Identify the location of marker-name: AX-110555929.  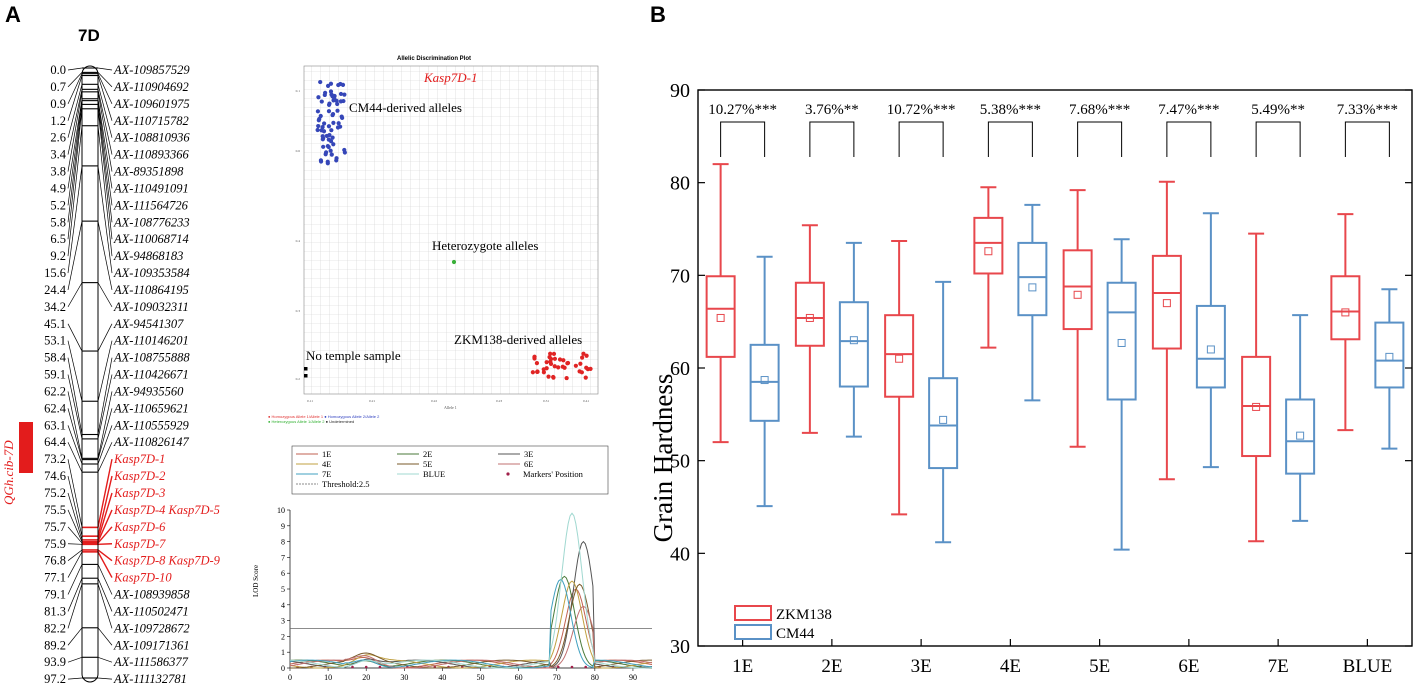
(151, 425).